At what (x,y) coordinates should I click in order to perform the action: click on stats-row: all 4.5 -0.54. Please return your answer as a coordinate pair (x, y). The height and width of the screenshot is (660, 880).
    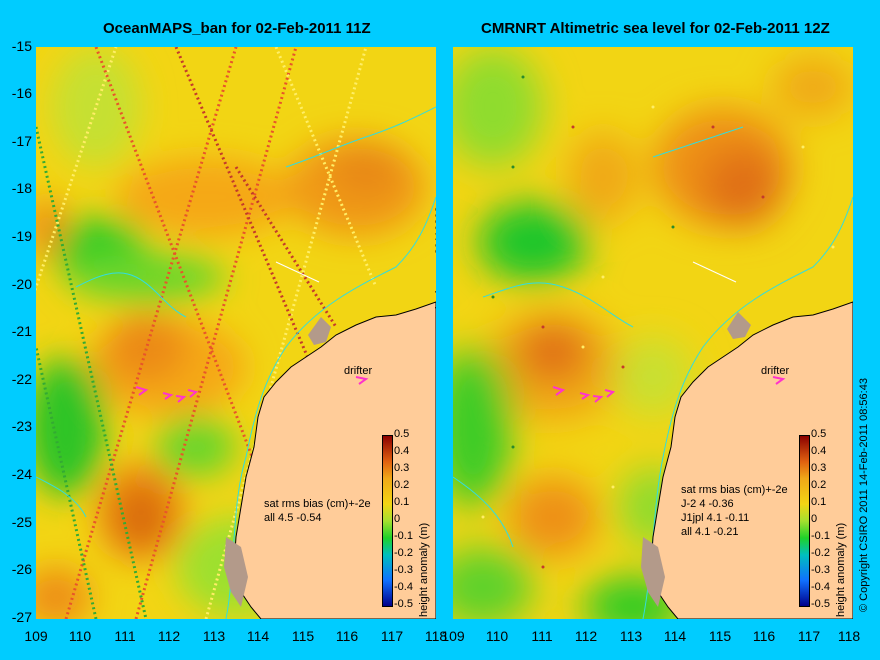
    Looking at the image, I should click on (293, 518).